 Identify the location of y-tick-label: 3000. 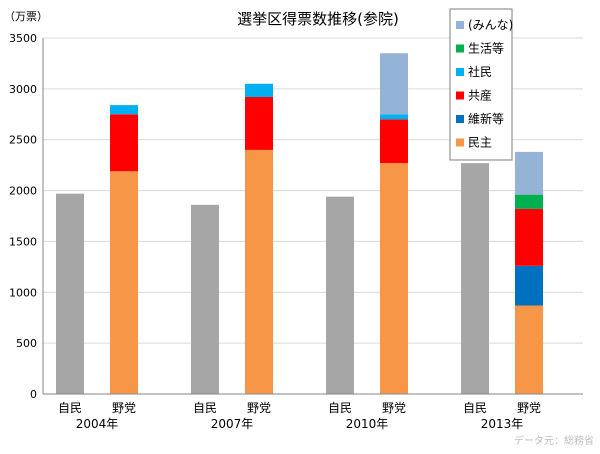
(23, 89).